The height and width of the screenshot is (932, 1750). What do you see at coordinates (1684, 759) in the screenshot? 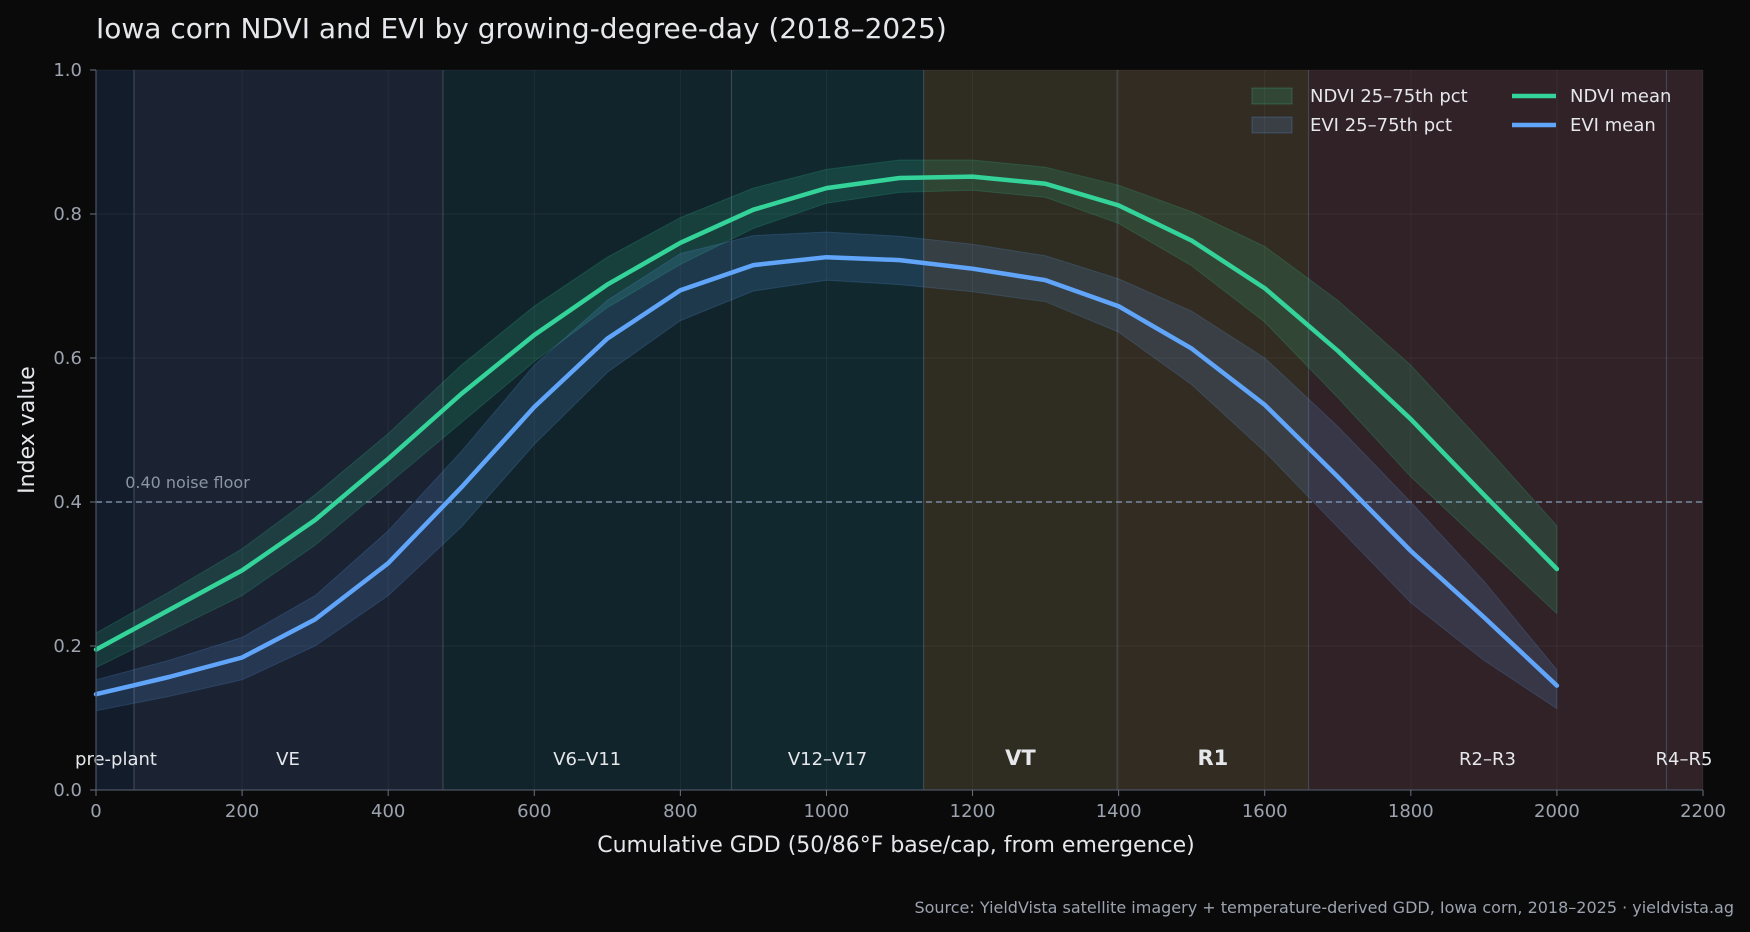
I see `stage-label-R4–R5: R4–R5` at bounding box center [1684, 759].